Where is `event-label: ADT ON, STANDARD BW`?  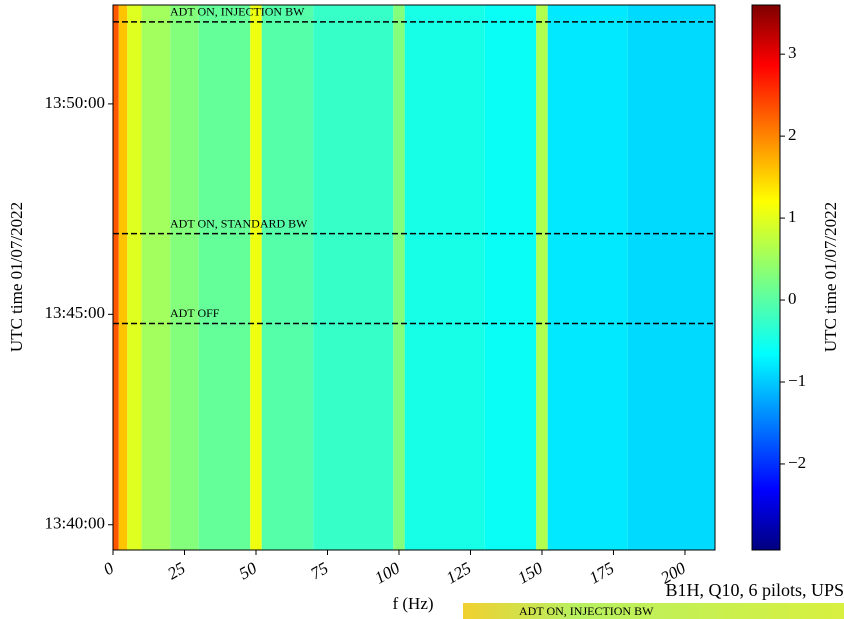
event-label: ADT ON, STANDARD BW is located at coordinates (239, 223).